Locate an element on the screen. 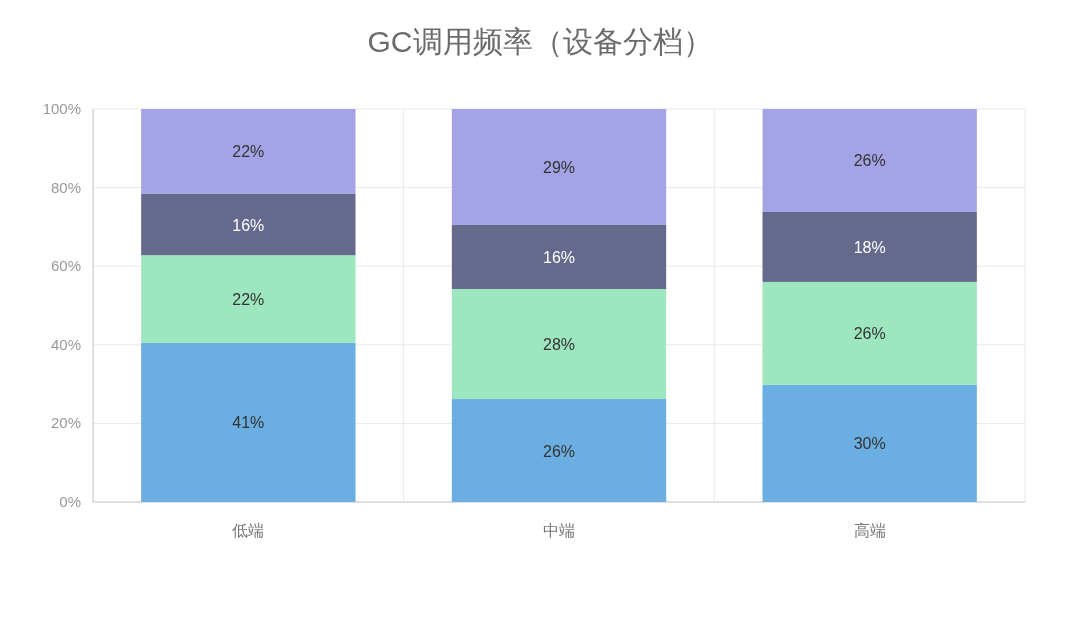 The image size is (1080, 624). y-tick-label: 40% is located at coordinates (65, 344).